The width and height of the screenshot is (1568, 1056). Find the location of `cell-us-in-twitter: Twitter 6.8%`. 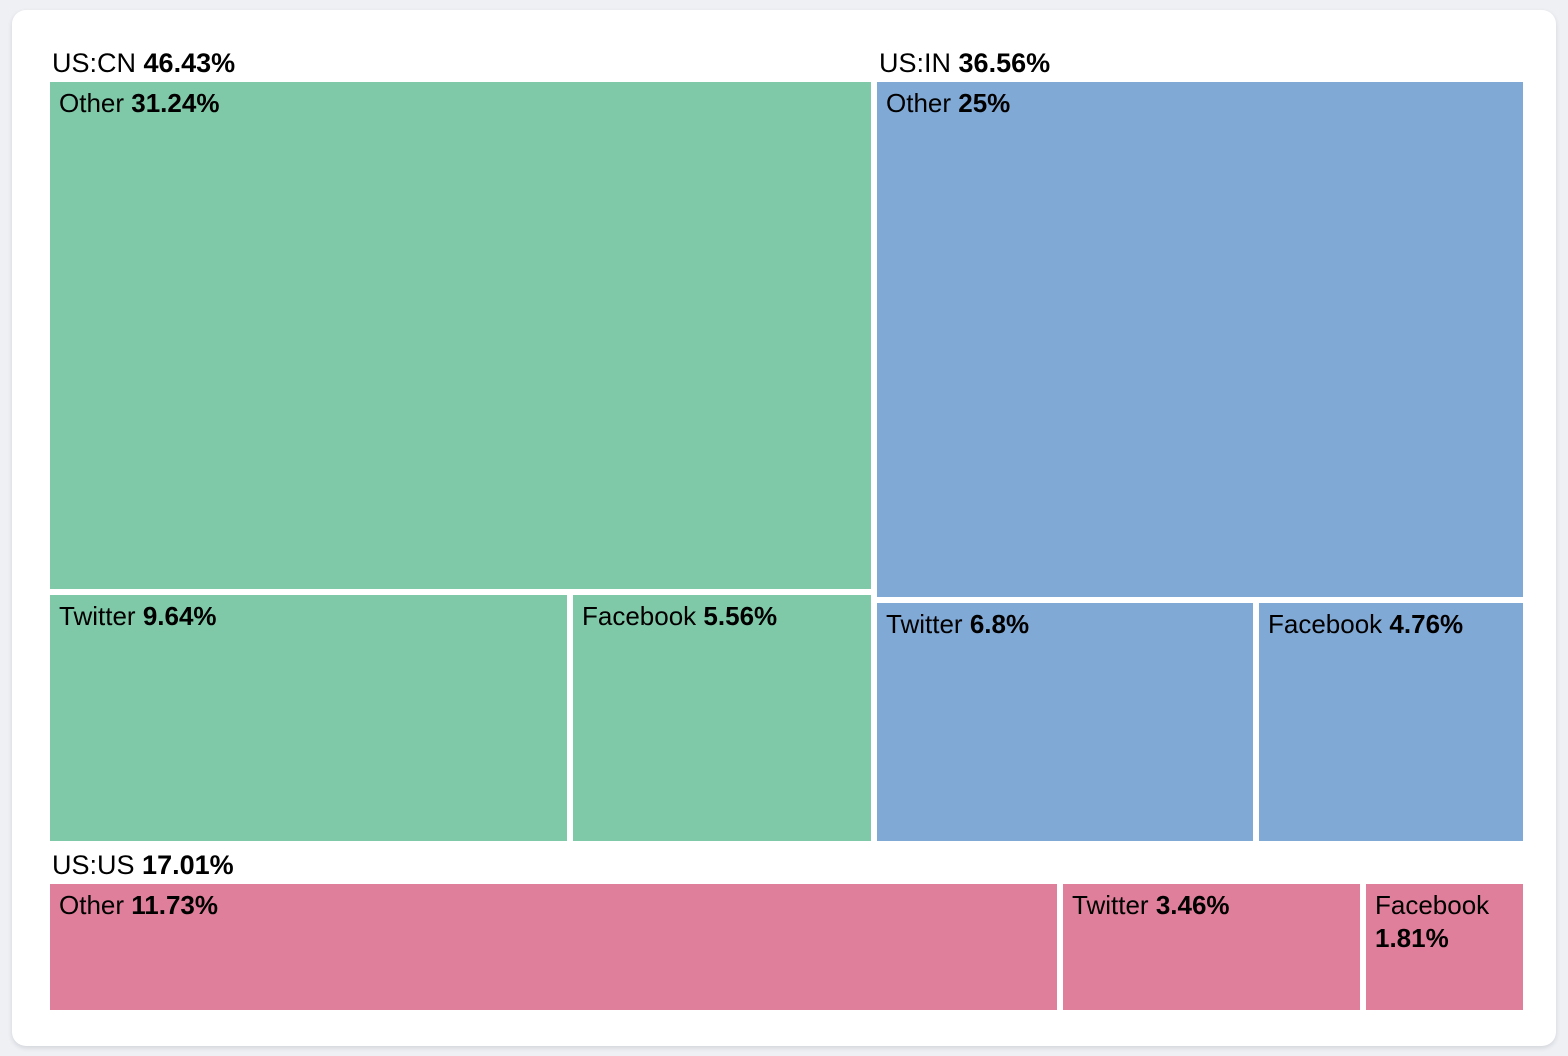

cell-us-in-twitter: Twitter 6.8% is located at coordinates (1065, 722).